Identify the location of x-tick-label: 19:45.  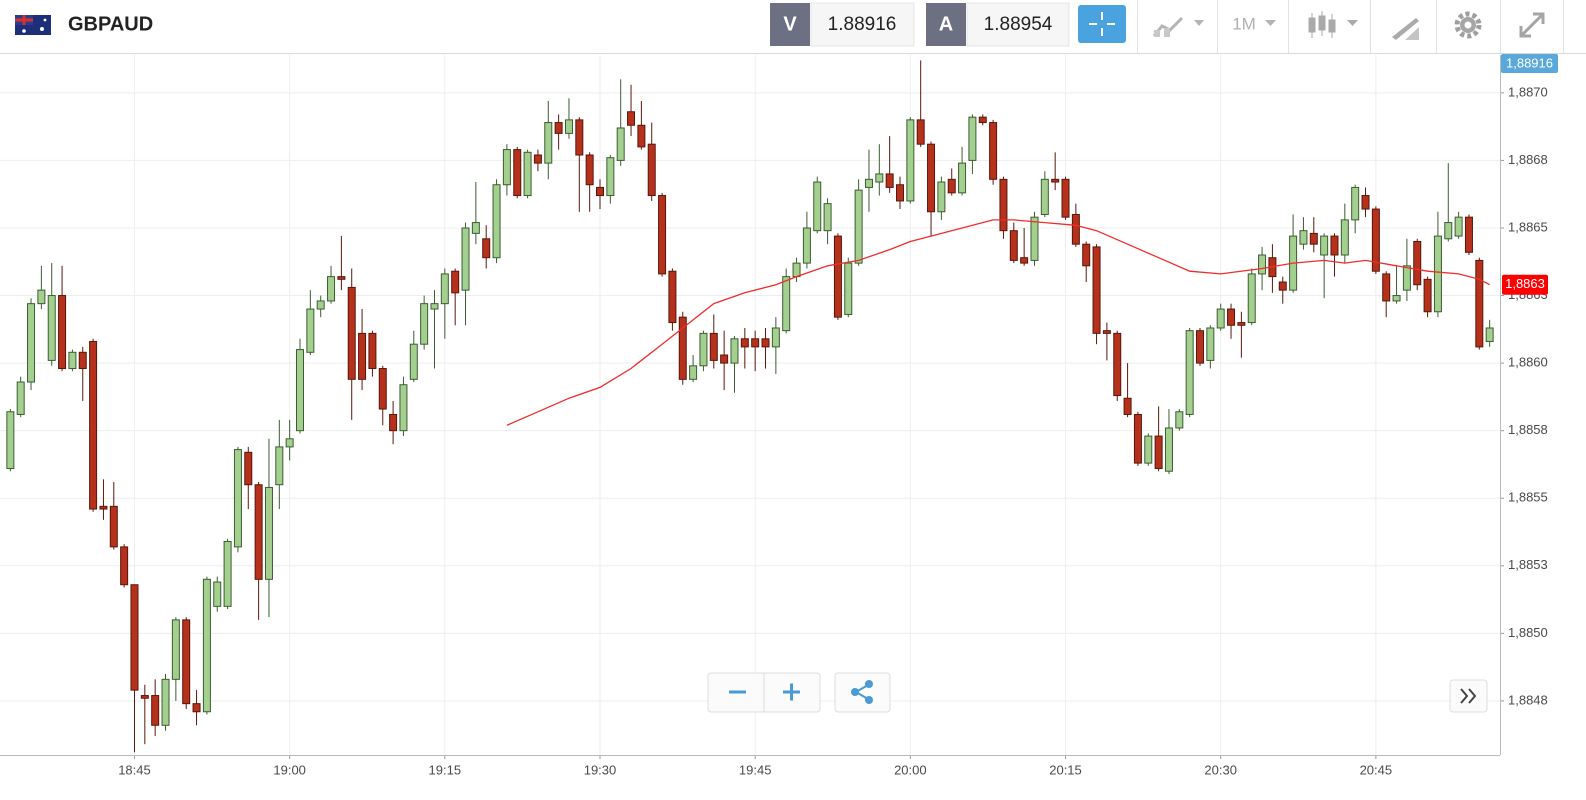
(755, 769).